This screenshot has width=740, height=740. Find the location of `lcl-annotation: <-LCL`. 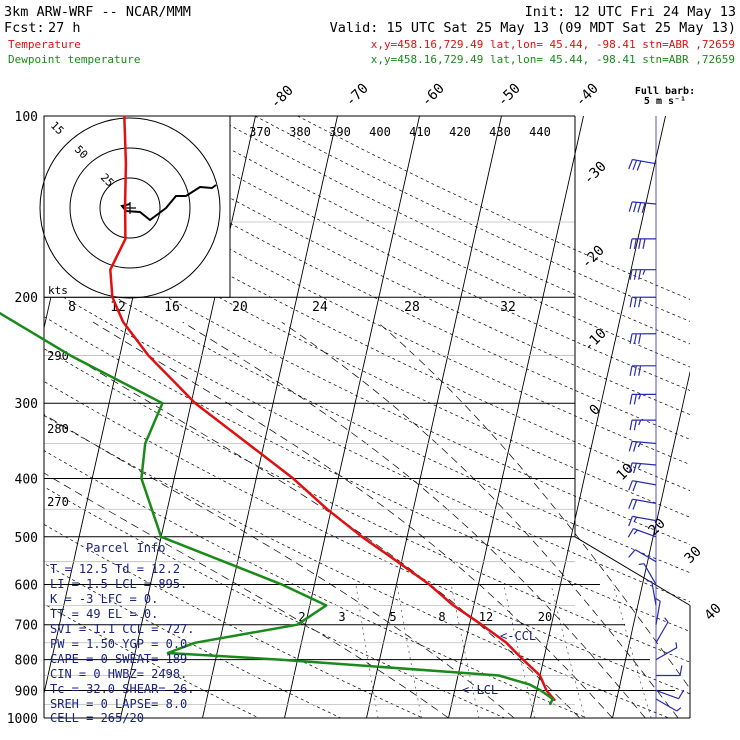

lcl-annotation: <-LCL is located at coordinates (480, 690).